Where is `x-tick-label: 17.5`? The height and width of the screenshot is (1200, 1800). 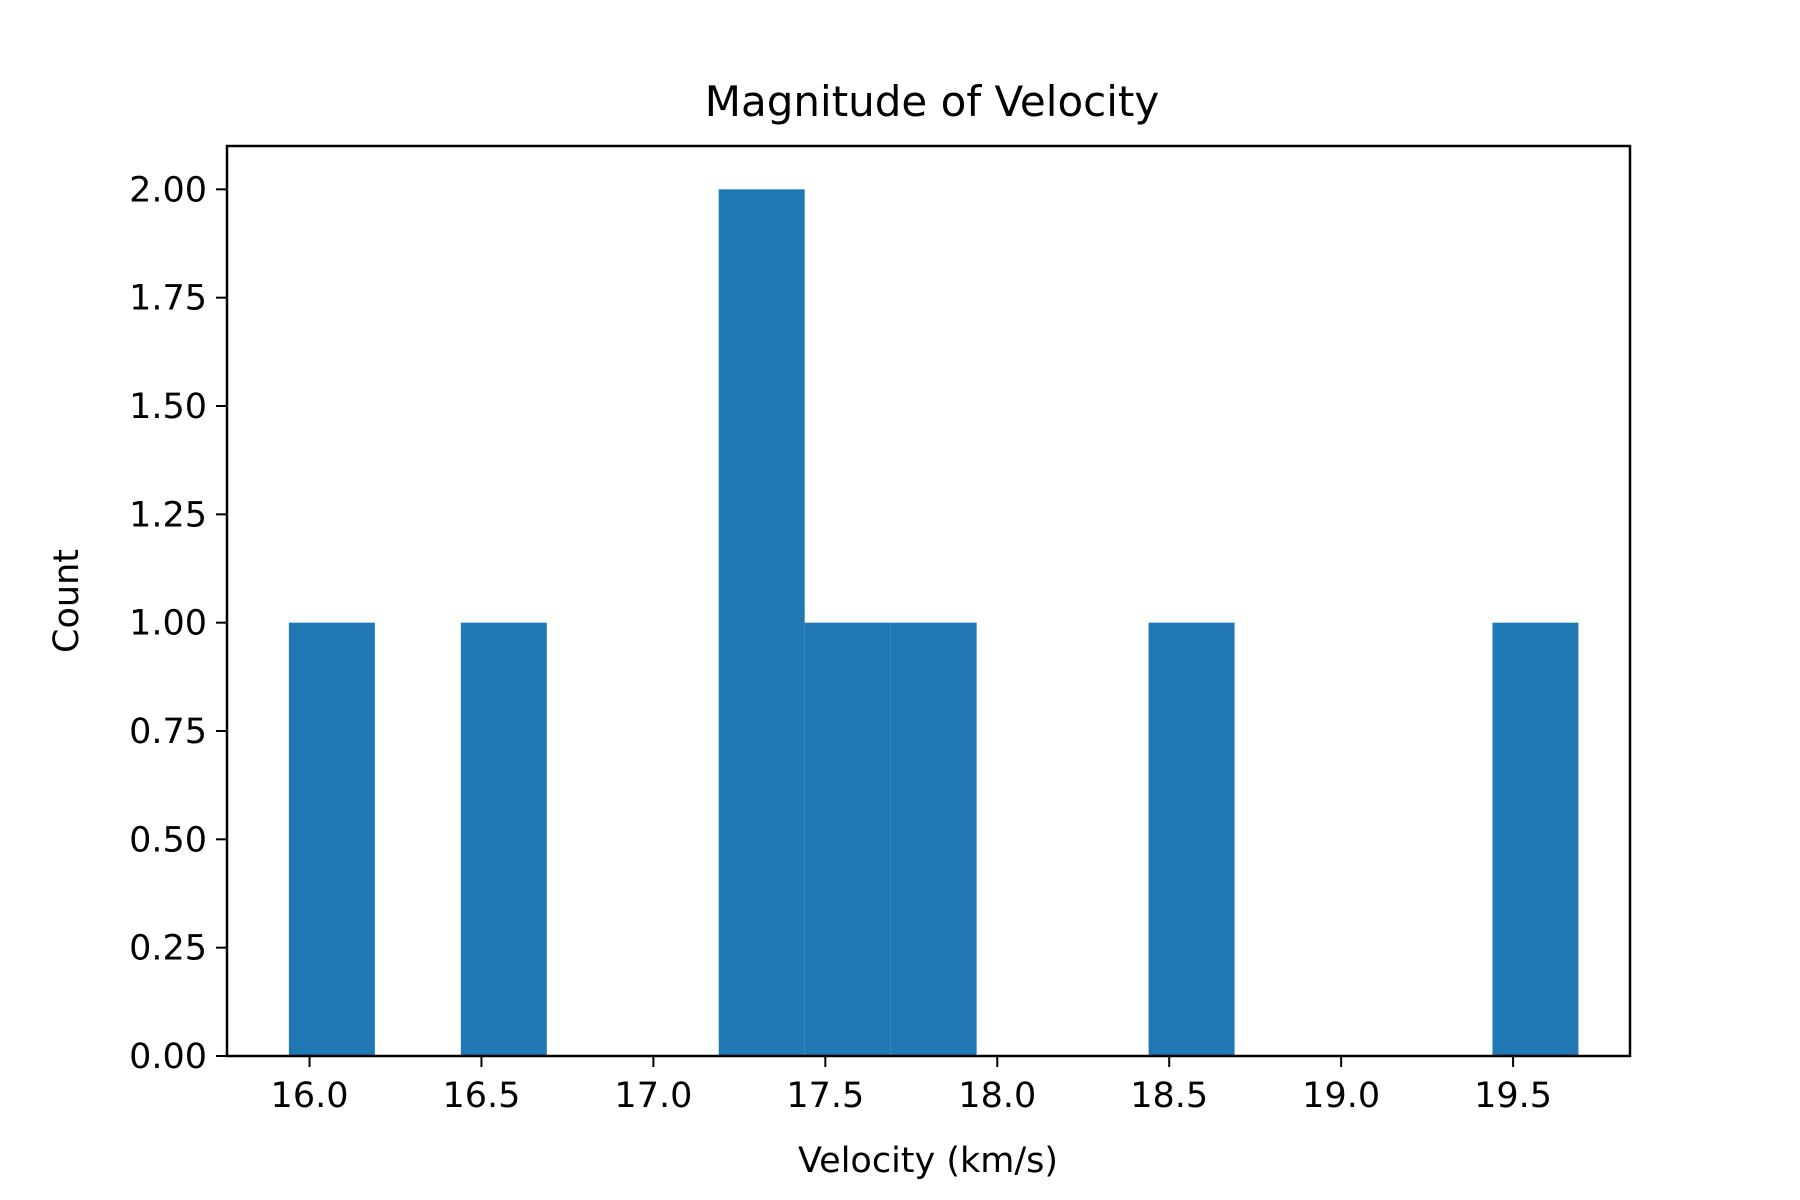 x-tick-label: 17.5 is located at coordinates (825, 1096).